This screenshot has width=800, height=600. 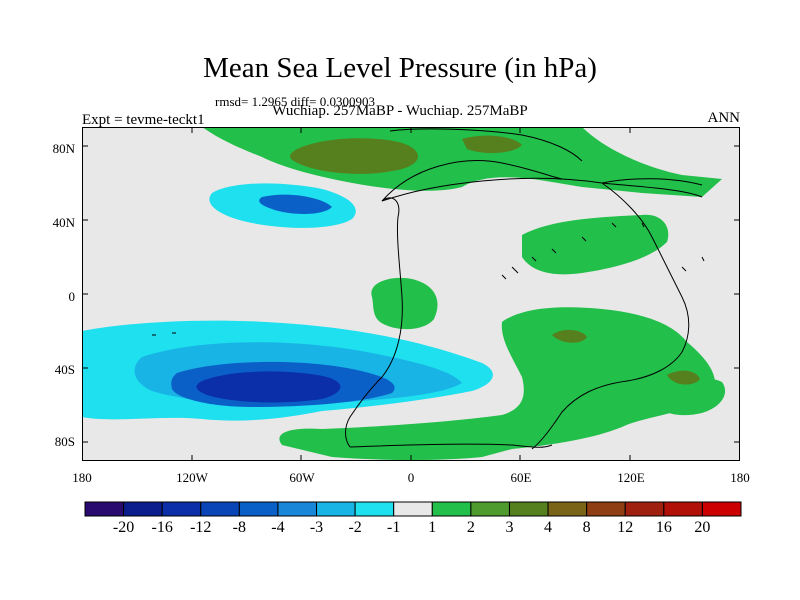 I want to click on positive-anomaly-asia, so click(x=595, y=244).